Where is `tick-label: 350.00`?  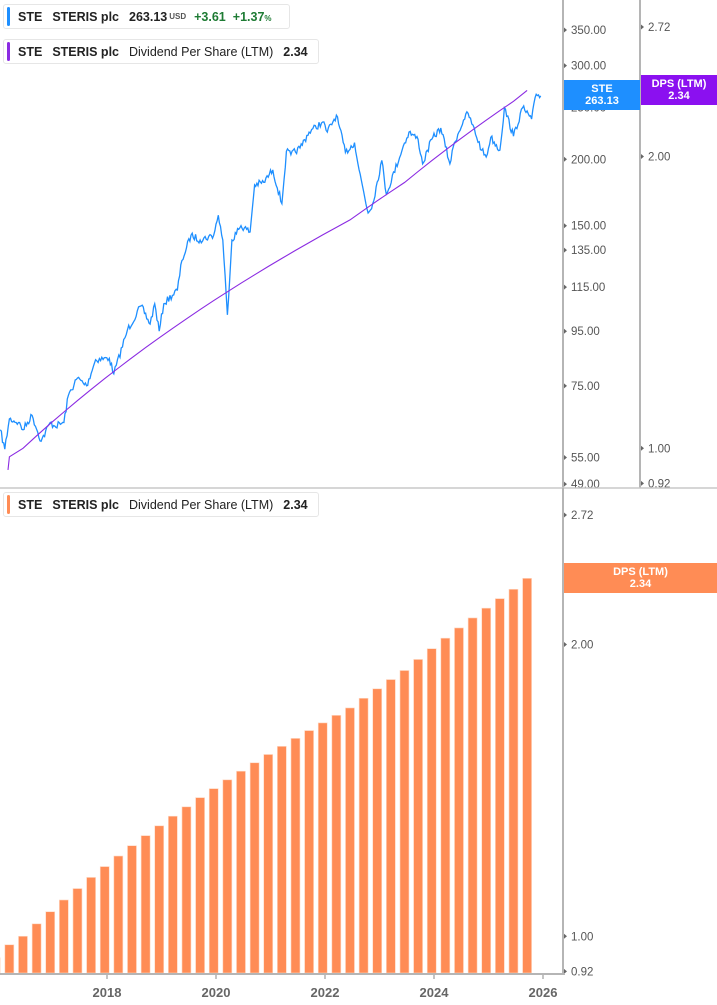 tick-label: 350.00 is located at coordinates (588, 31).